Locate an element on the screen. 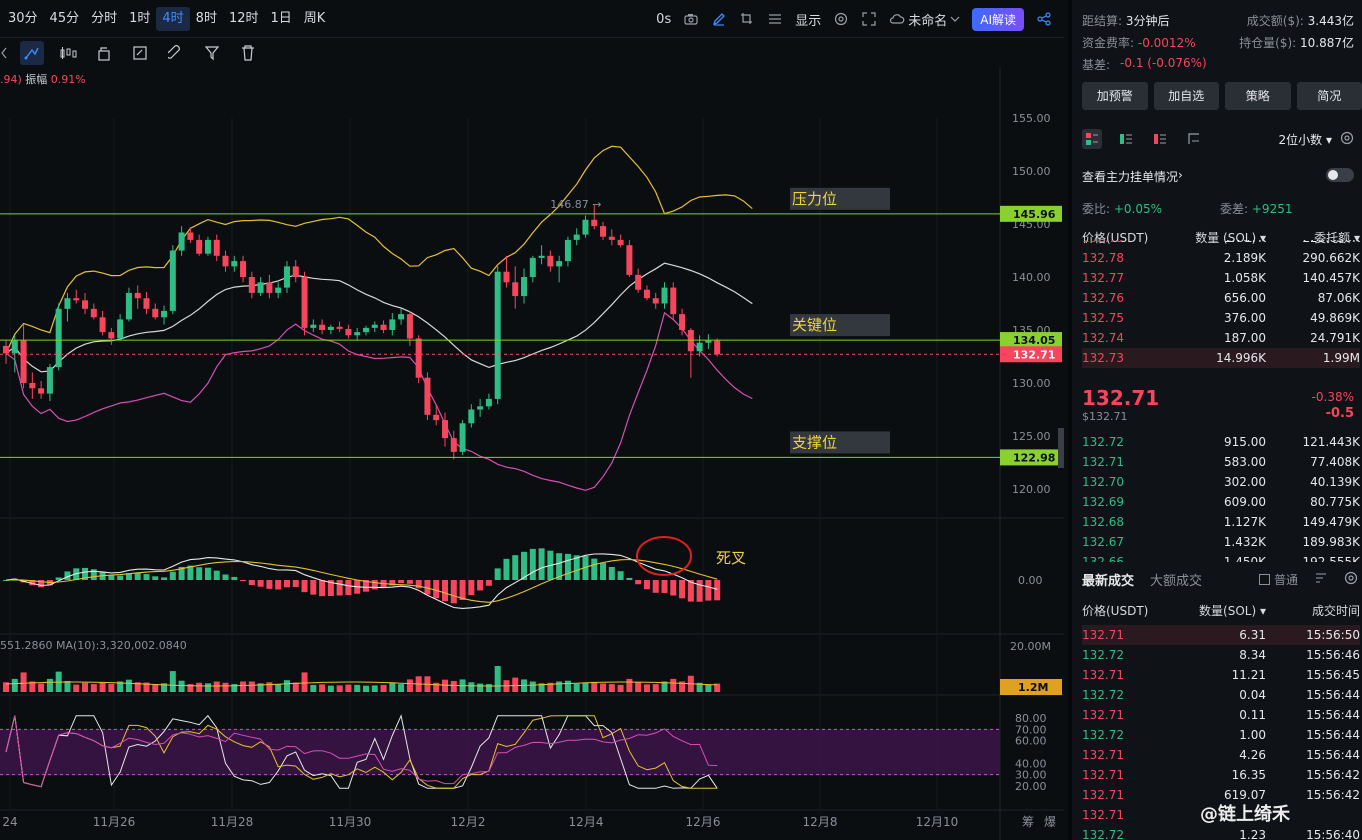  trade-row: 132.71 11.21 15:56:45 is located at coordinates (1221, 675).